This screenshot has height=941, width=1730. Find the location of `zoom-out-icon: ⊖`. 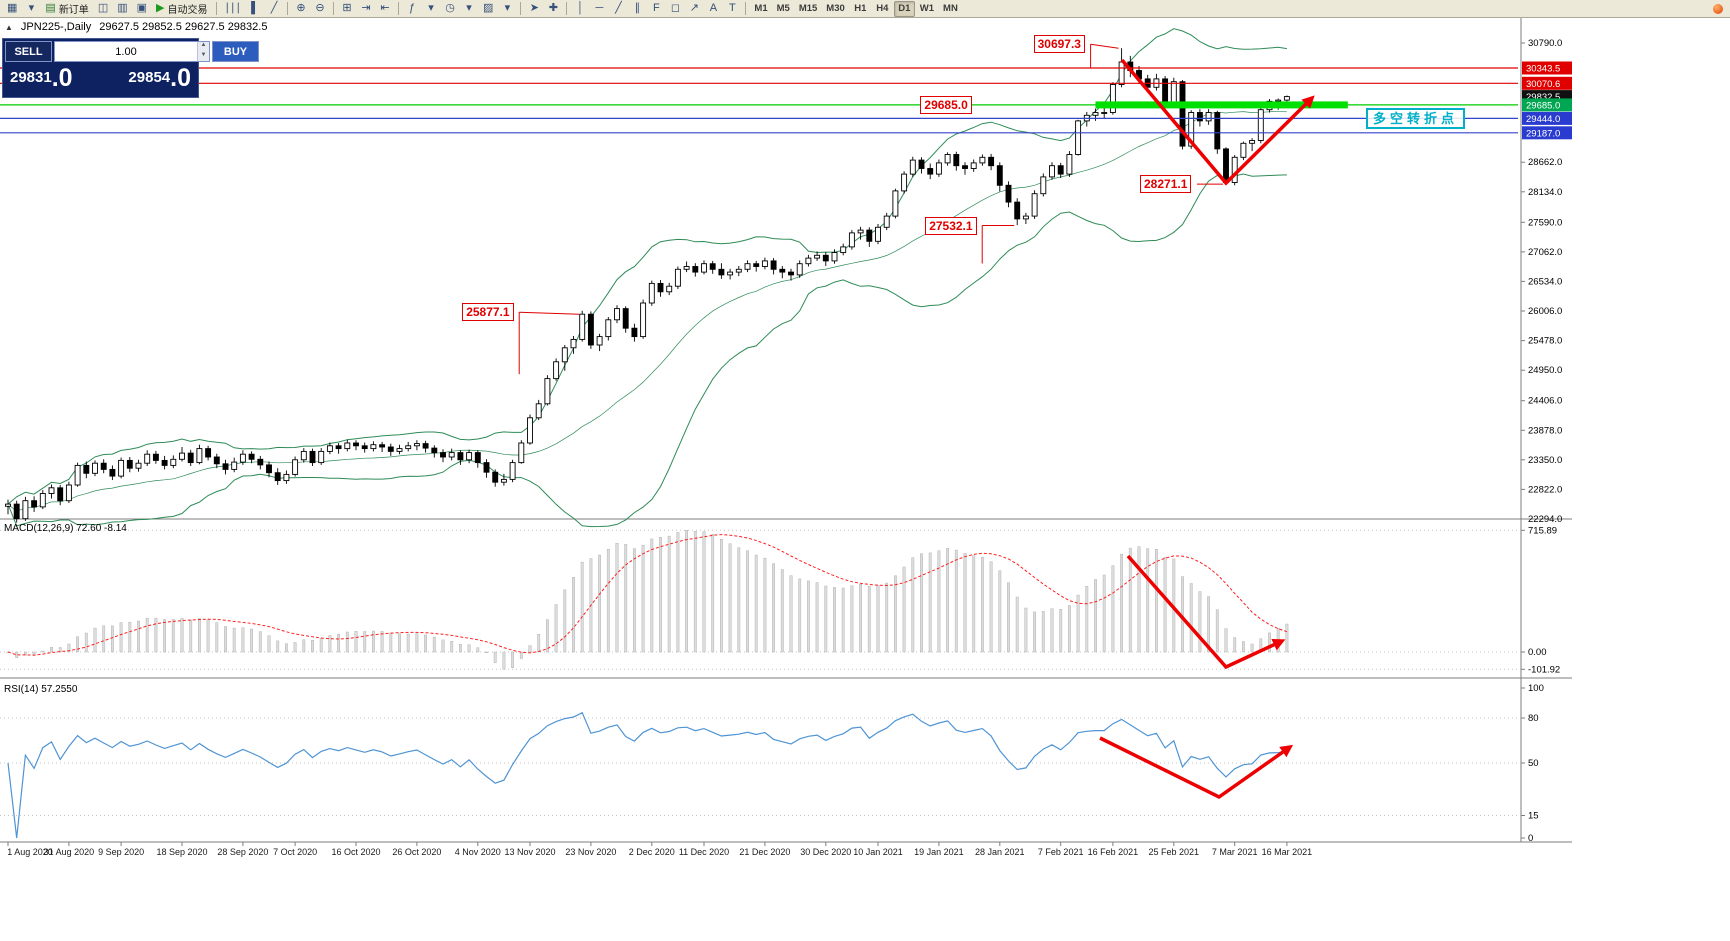

zoom-out-icon: ⊖ is located at coordinates (320, 9).